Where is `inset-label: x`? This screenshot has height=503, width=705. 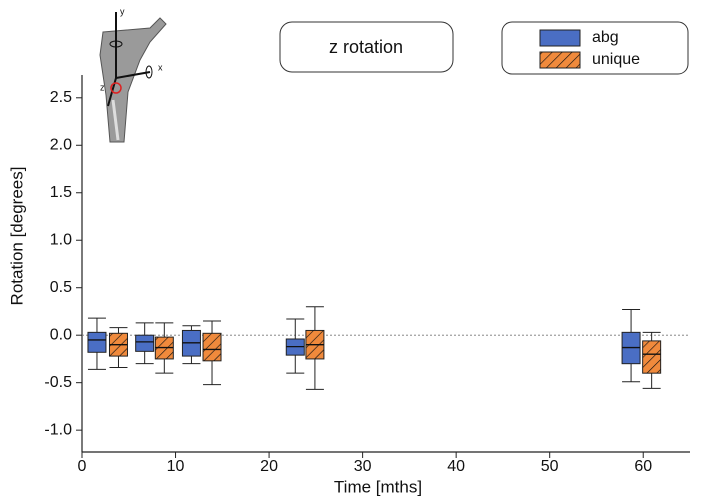 inset-label: x is located at coordinates (160, 67).